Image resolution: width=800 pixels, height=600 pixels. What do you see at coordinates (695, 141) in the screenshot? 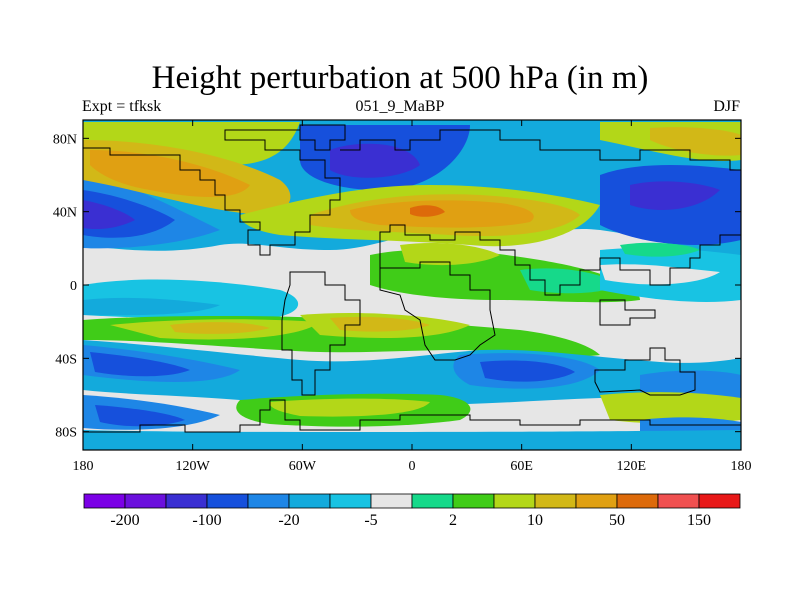
I see `contour-arctic-ridge-east-core` at bounding box center [695, 141].